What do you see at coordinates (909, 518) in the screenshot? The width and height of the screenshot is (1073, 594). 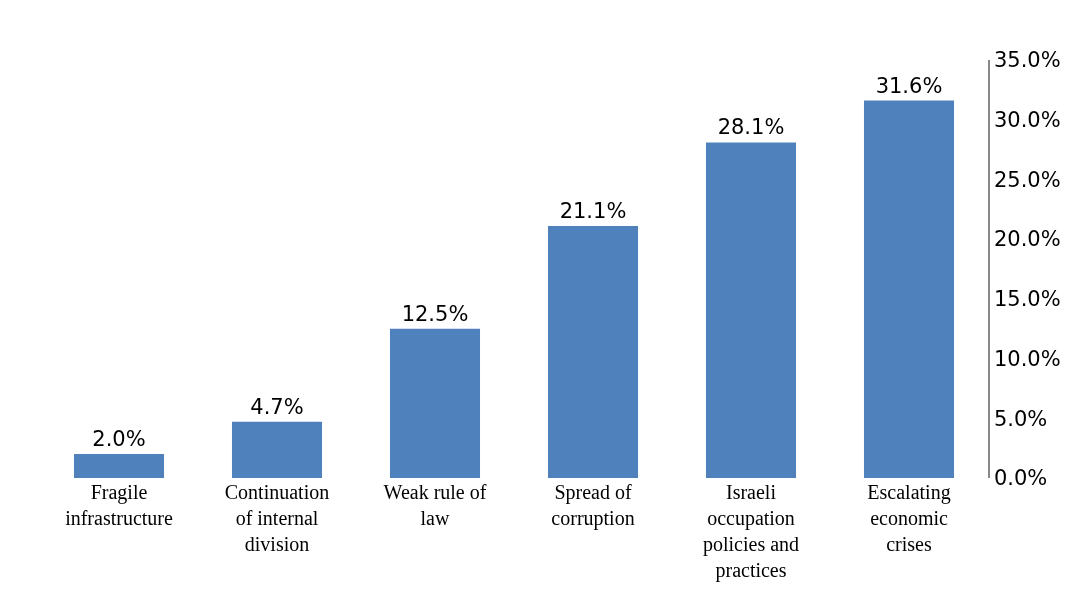 I see `x-tick-label: Escalating economic crises` at bounding box center [909, 518].